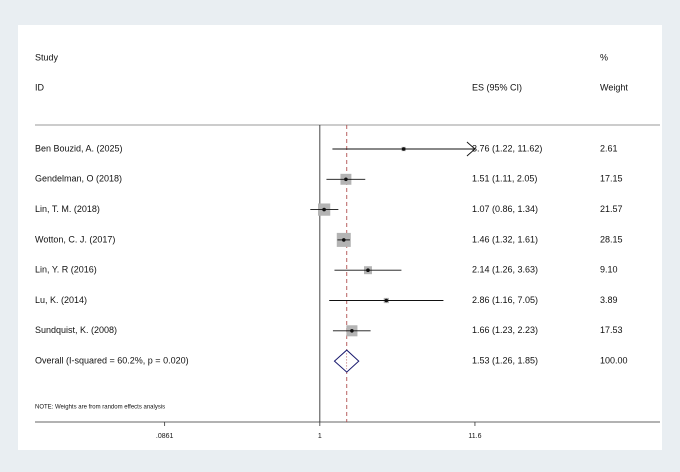  What do you see at coordinates (505, 330) in the screenshot?
I see `ci-label: 1.66 (1.23, 2.23)` at bounding box center [505, 330].